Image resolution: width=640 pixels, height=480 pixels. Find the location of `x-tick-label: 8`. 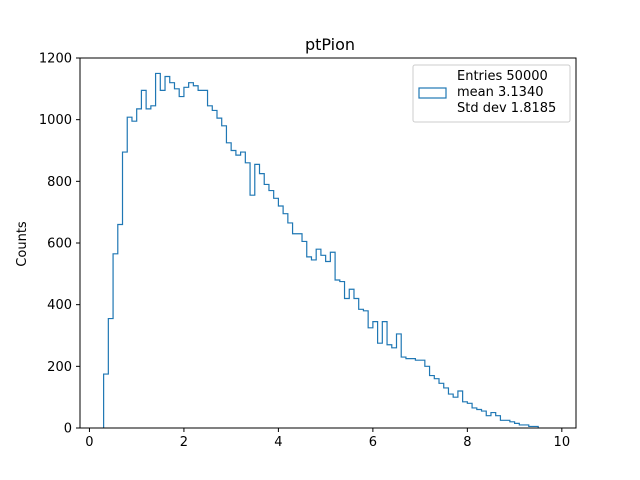

x-tick-label: 8 is located at coordinates (467, 442).